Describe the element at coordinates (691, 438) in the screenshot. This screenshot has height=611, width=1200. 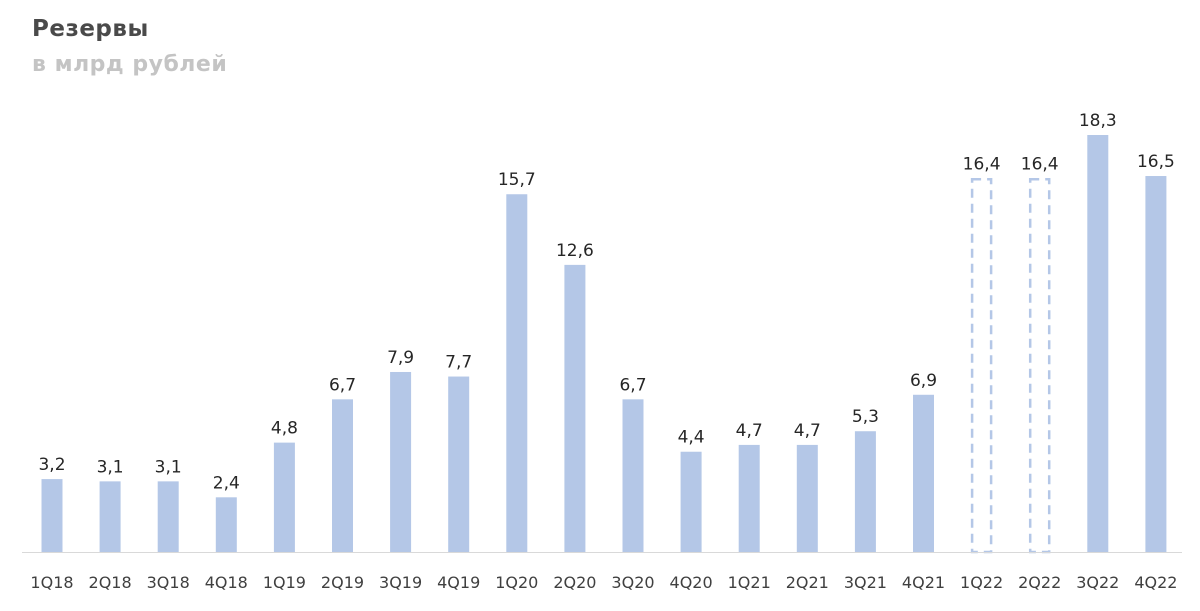
I see `data-label-4Q20: 4,4` at that location.